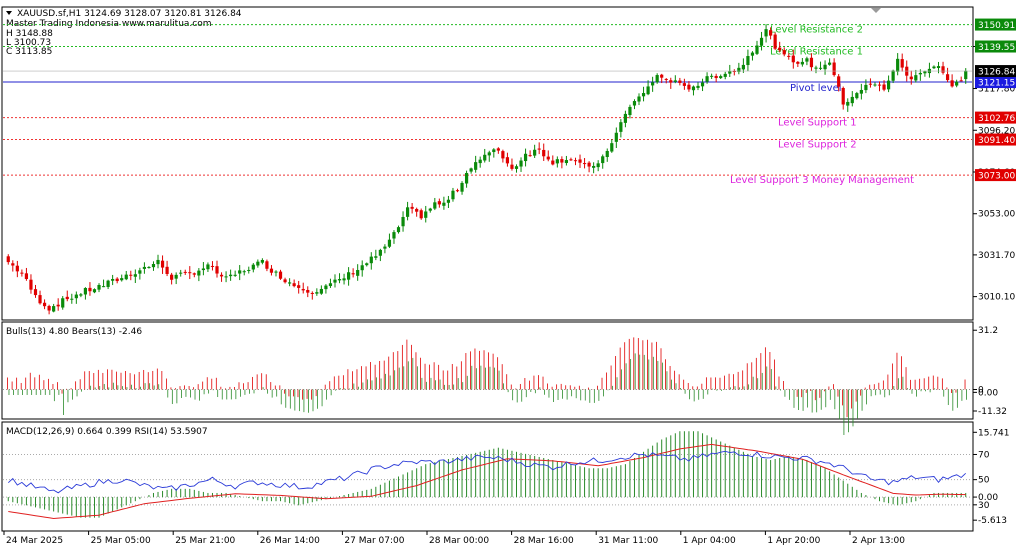 This screenshot has width=1024, height=555. I want to click on bulls-bears-tick-label: -11.32, so click(992, 412).